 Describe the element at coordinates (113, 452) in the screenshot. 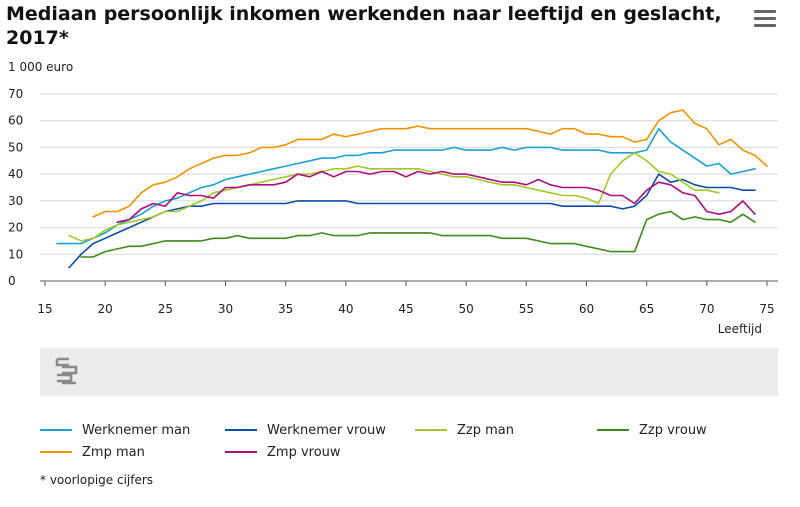

I see `legend-label: Zmp man` at that location.